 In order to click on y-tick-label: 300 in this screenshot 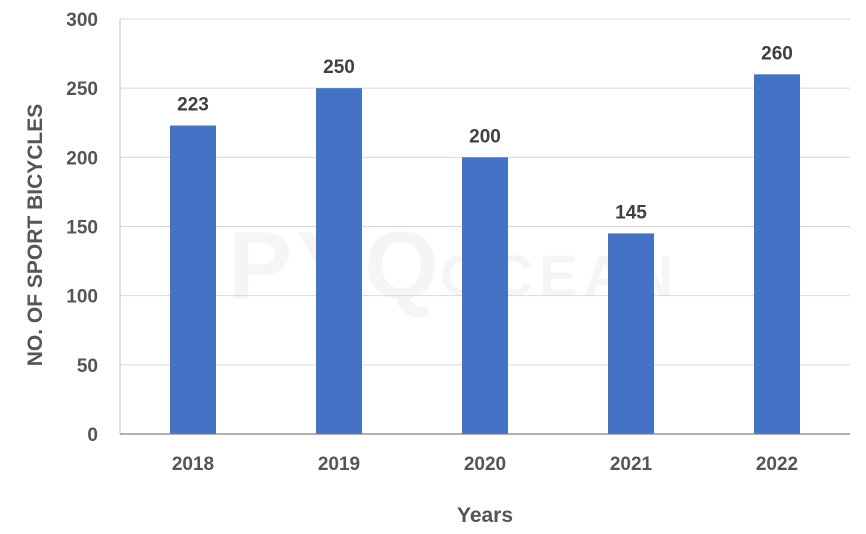, I will do `click(82, 20)`.